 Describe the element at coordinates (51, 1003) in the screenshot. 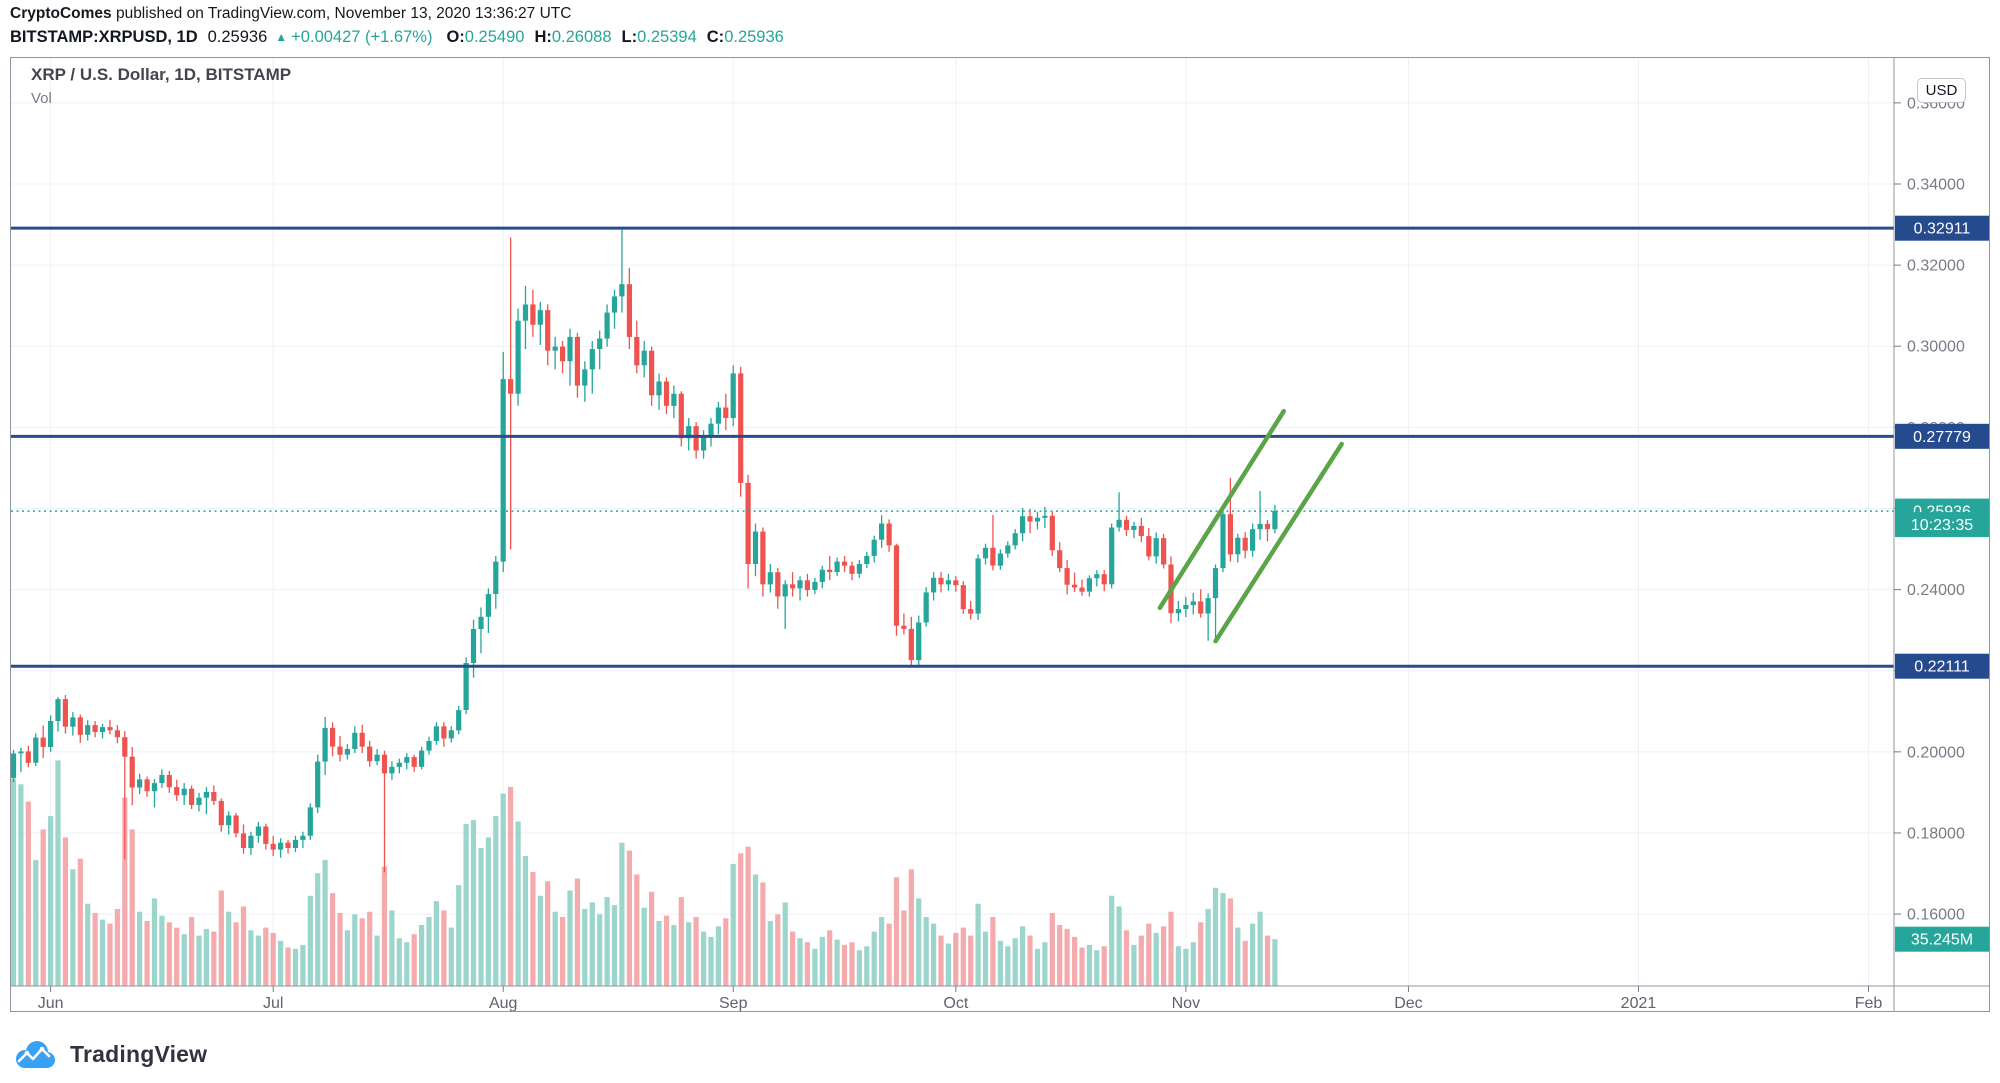

I see `svg-text: Jun` at that location.